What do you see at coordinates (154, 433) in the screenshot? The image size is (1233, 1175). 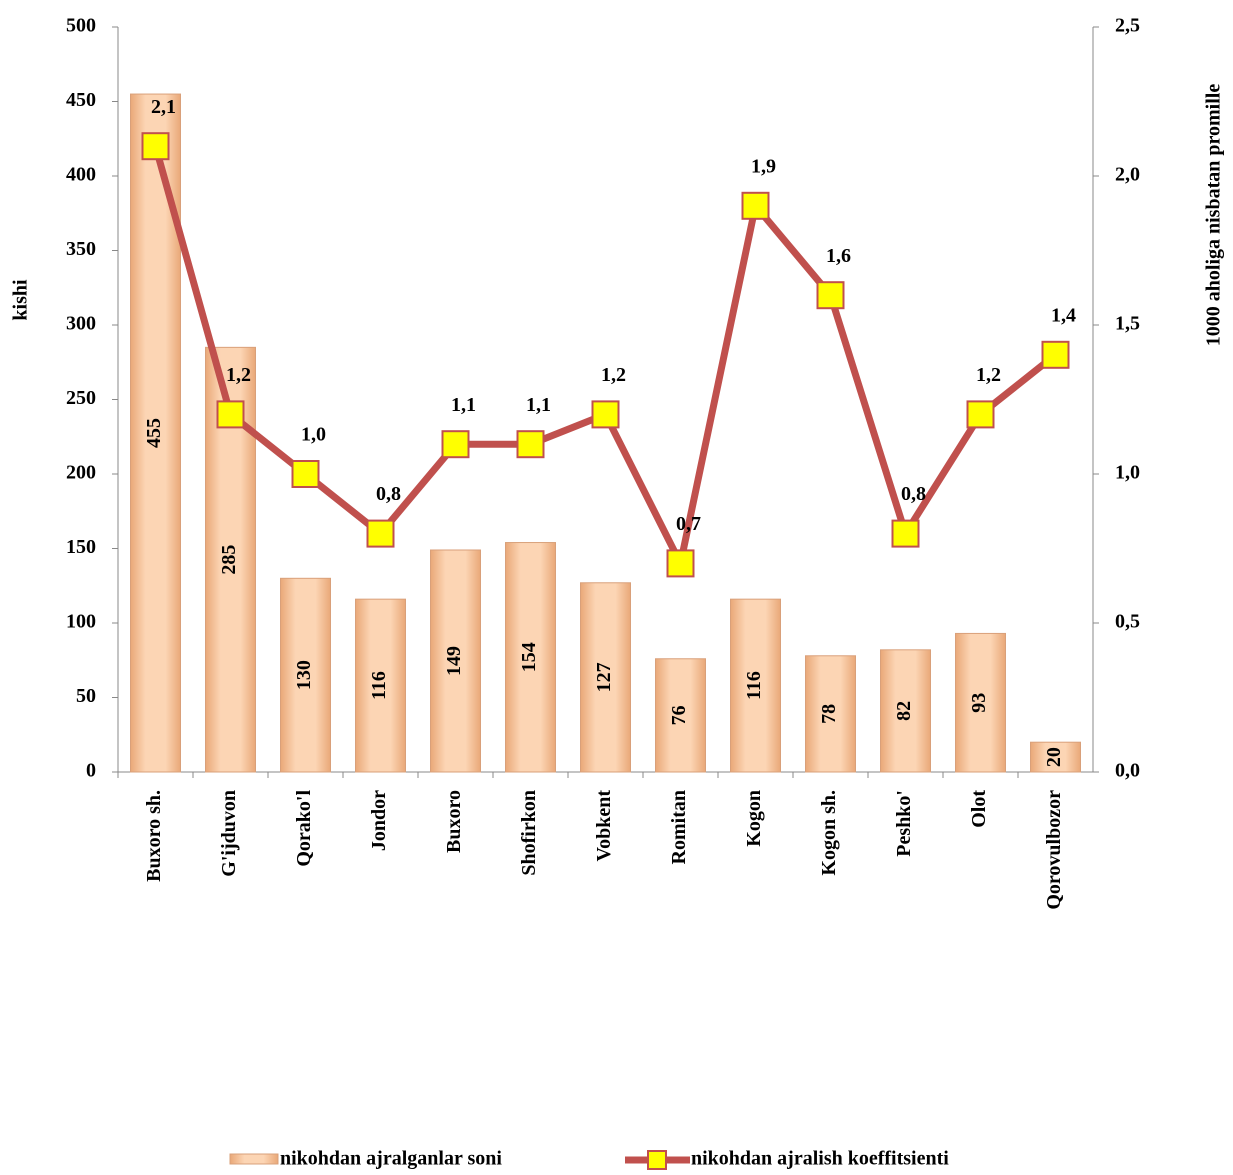 I see `bar-value-label: 455` at bounding box center [154, 433].